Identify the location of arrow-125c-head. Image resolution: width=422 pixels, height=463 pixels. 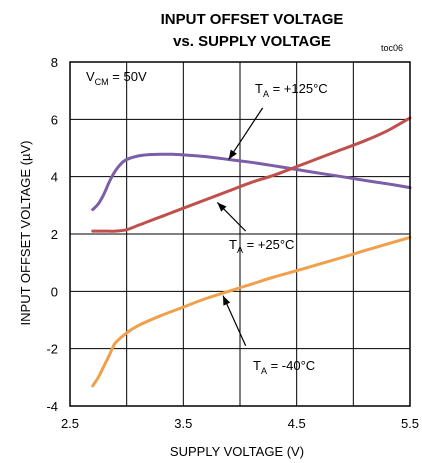
(232, 154).